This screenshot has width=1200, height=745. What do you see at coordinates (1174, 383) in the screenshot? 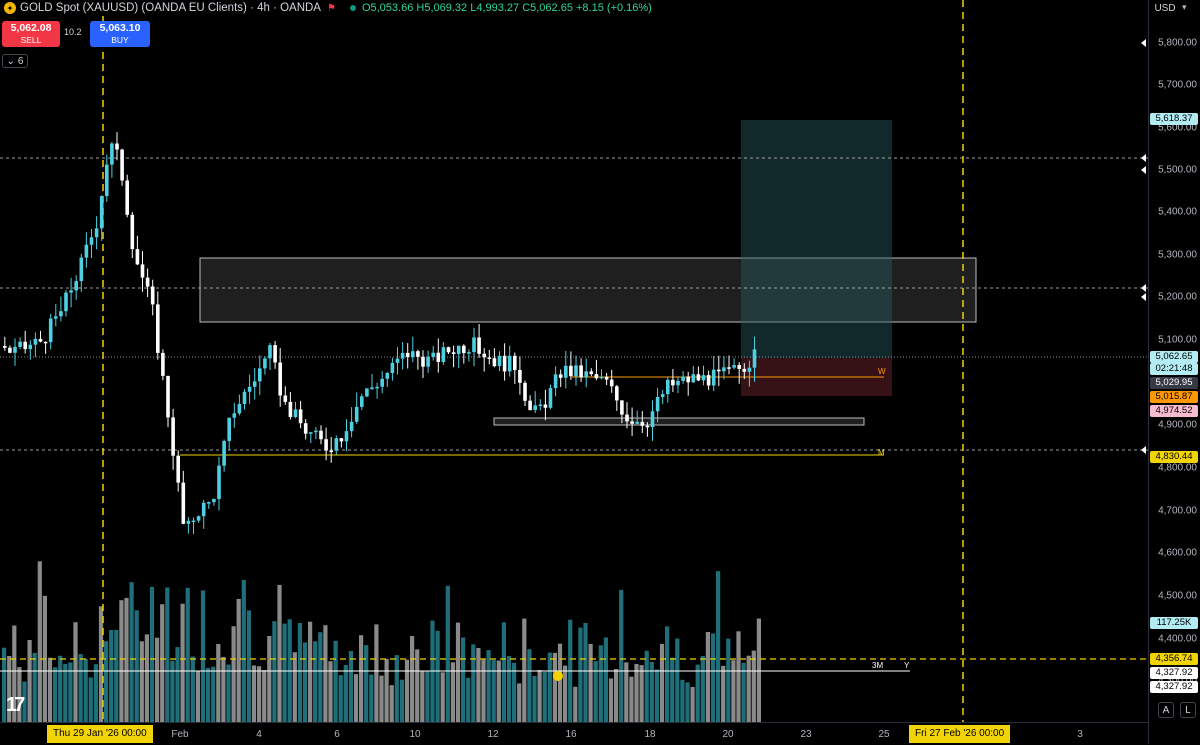
I see `price-label: 5,029.95` at bounding box center [1174, 383].